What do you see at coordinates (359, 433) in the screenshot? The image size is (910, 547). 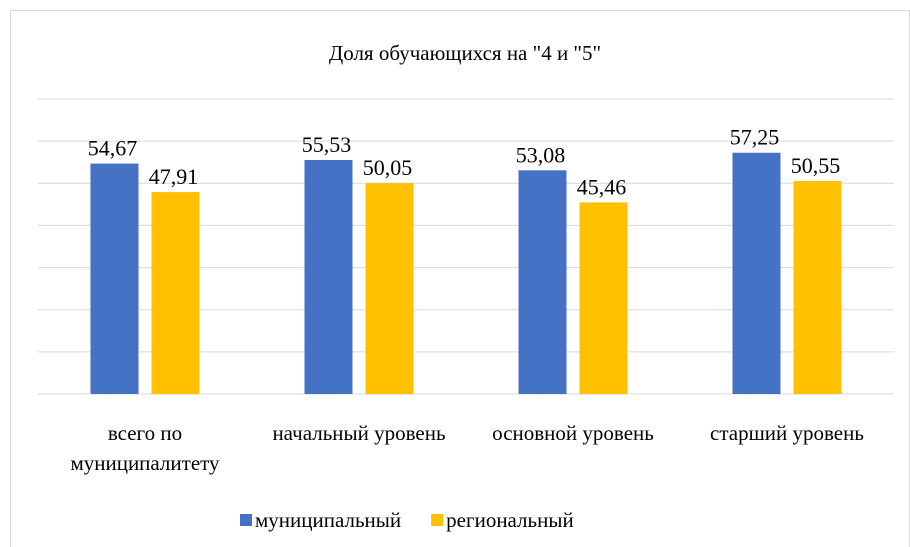 I see `x-tick-label: начальный уровень` at bounding box center [359, 433].